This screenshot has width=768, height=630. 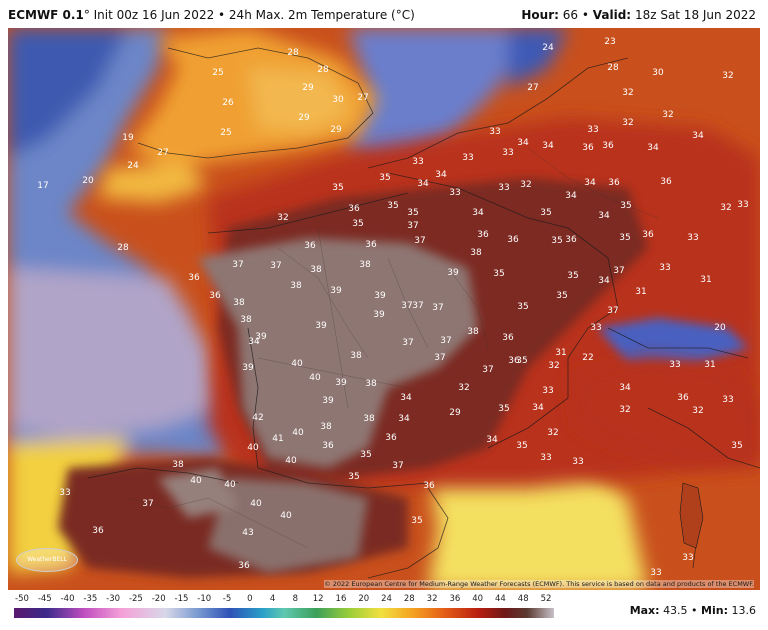 What do you see at coordinates (218, 73) in the screenshot?
I see `temperature-value-label: 25` at bounding box center [218, 73].